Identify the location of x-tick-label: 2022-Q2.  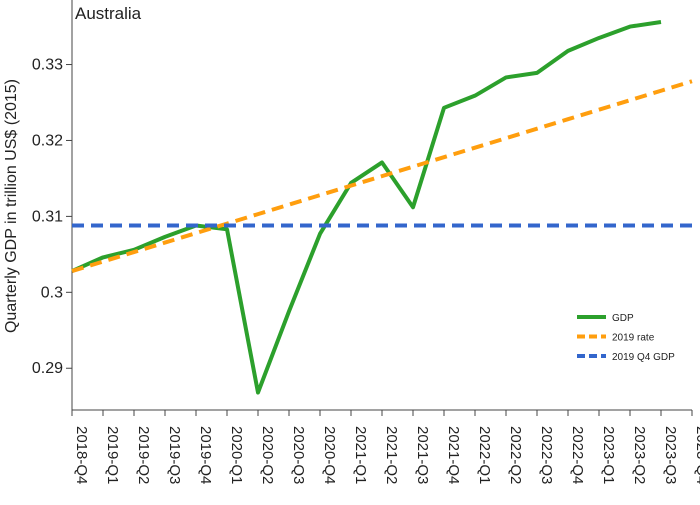
(515, 455).